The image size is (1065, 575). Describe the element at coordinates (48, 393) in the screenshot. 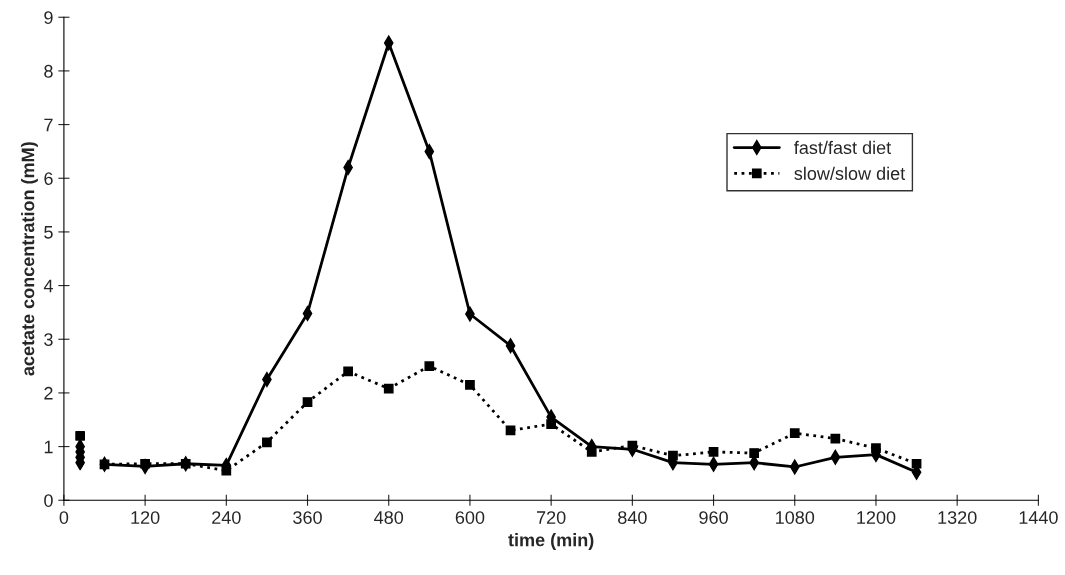

I see `y-tick-label: 2` at that location.